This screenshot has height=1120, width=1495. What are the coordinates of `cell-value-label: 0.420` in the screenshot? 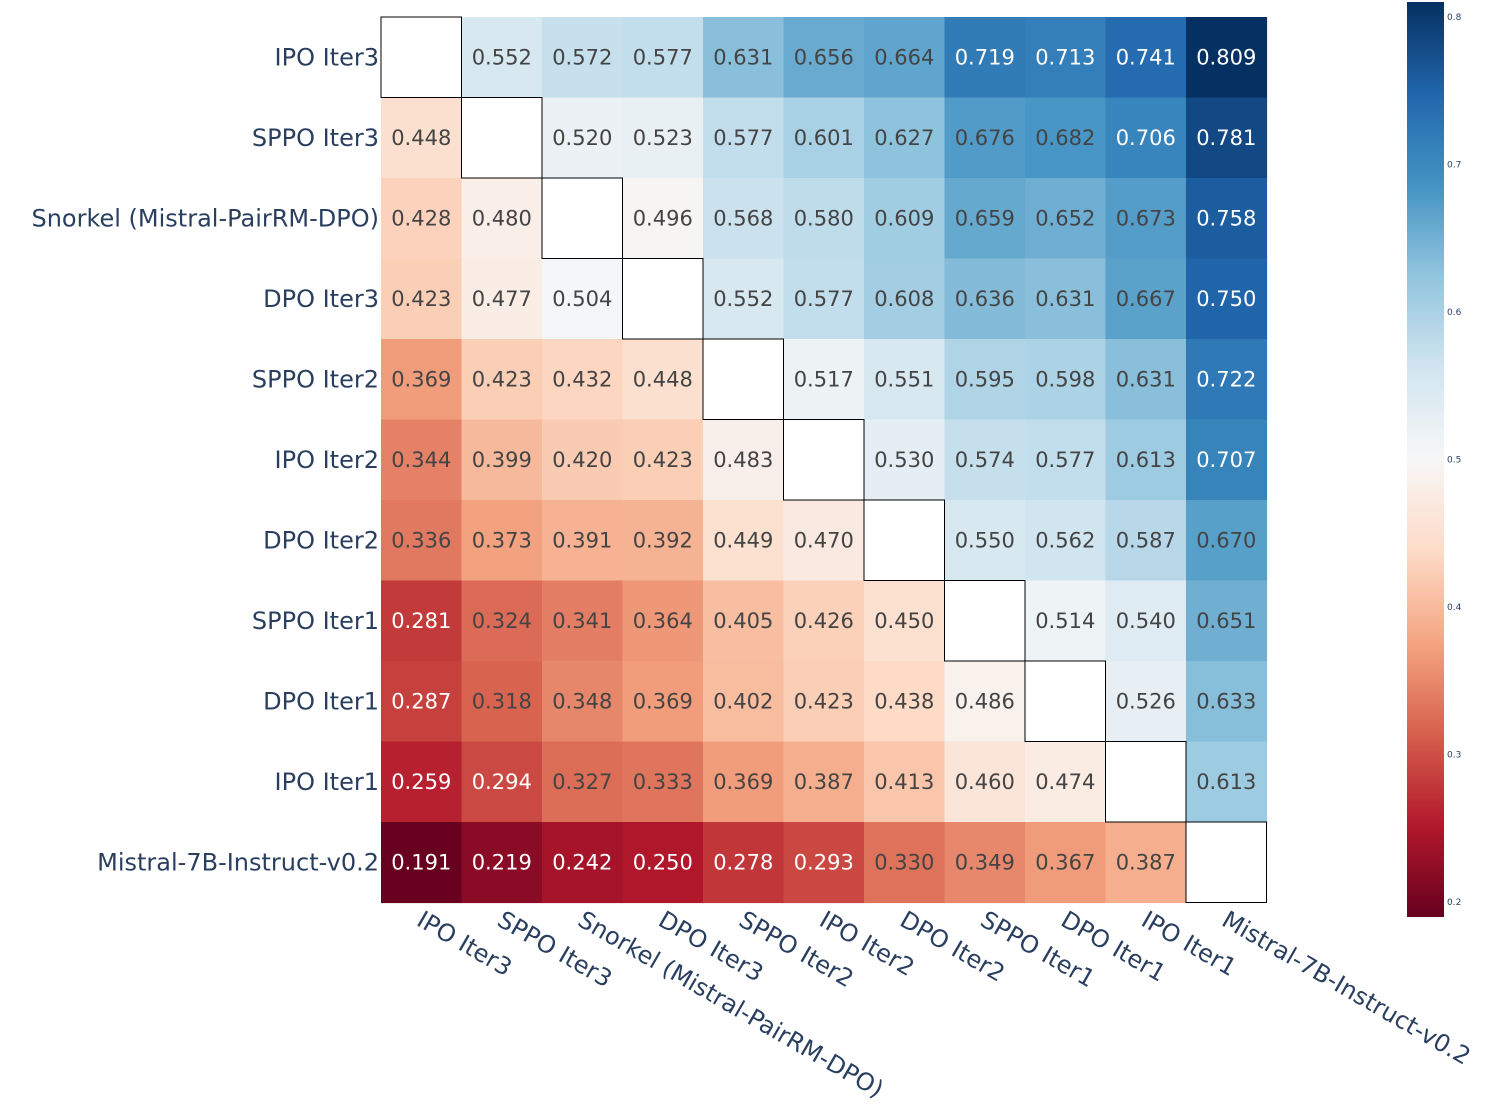 It's located at (582, 460).